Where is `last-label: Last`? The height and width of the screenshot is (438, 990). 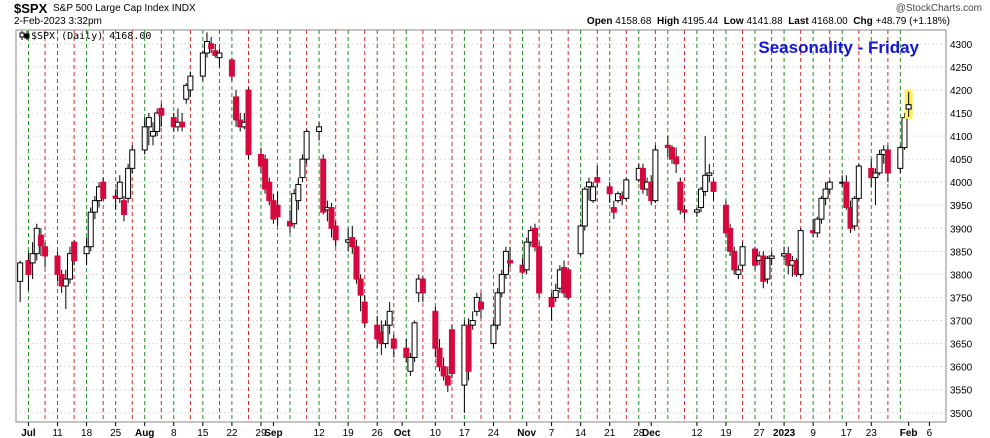 last-label: Last is located at coordinates (798, 21).